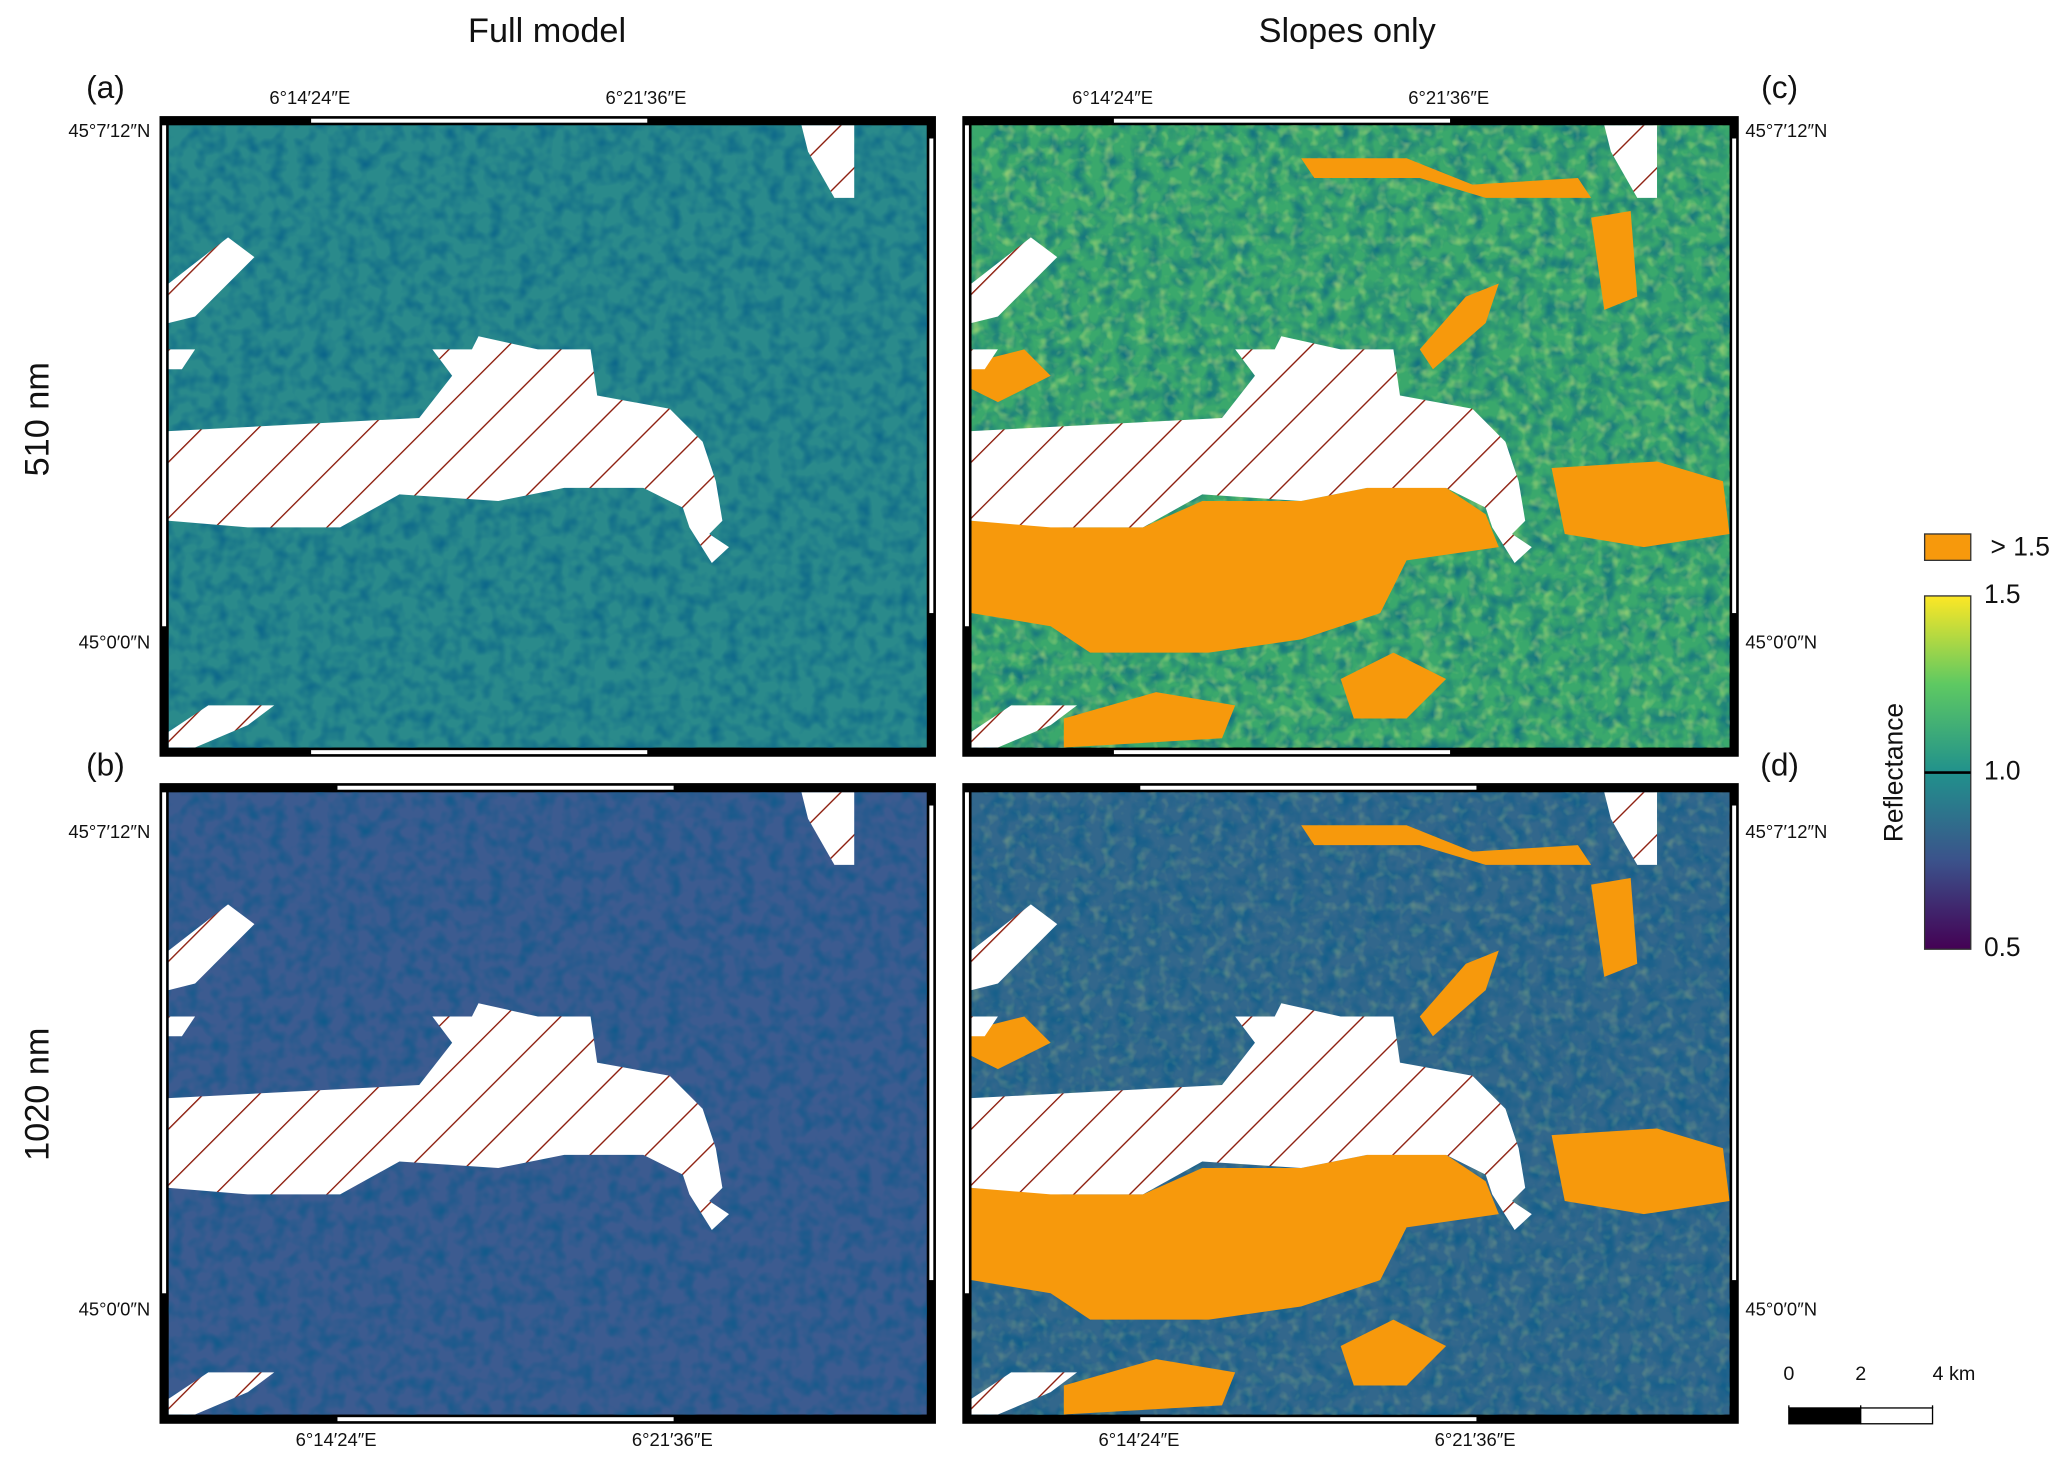 The width and height of the screenshot is (2067, 1470). I want to click on panel-label: (a), so click(105, 87).